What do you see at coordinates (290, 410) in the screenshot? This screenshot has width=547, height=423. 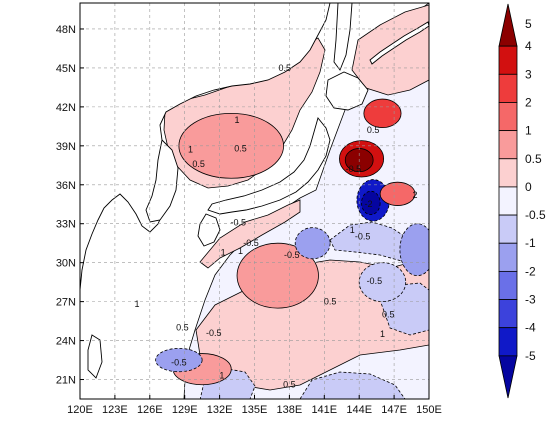 I see `longitude-tick-label: 138E` at bounding box center [290, 410].